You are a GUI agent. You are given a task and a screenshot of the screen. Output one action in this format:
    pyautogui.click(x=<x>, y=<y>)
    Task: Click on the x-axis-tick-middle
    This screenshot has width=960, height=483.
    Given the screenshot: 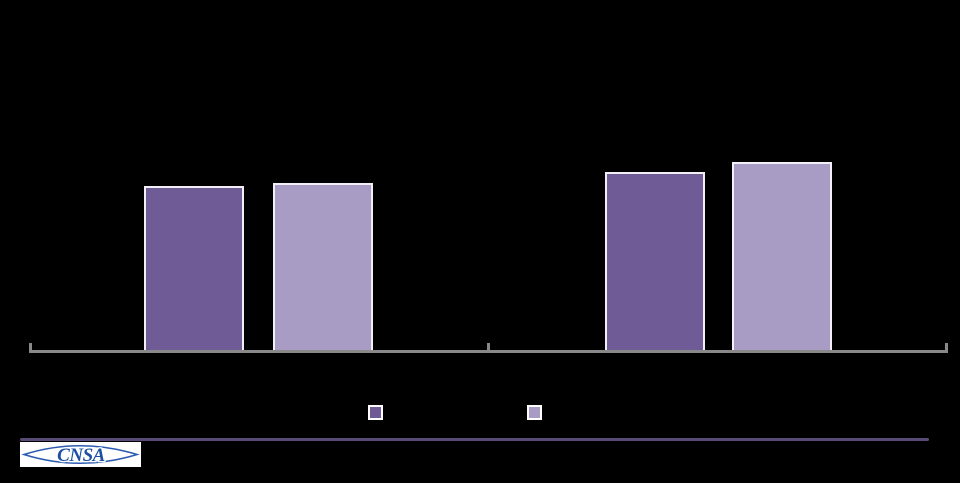 What is the action you would take?
    pyautogui.click(x=488, y=347)
    